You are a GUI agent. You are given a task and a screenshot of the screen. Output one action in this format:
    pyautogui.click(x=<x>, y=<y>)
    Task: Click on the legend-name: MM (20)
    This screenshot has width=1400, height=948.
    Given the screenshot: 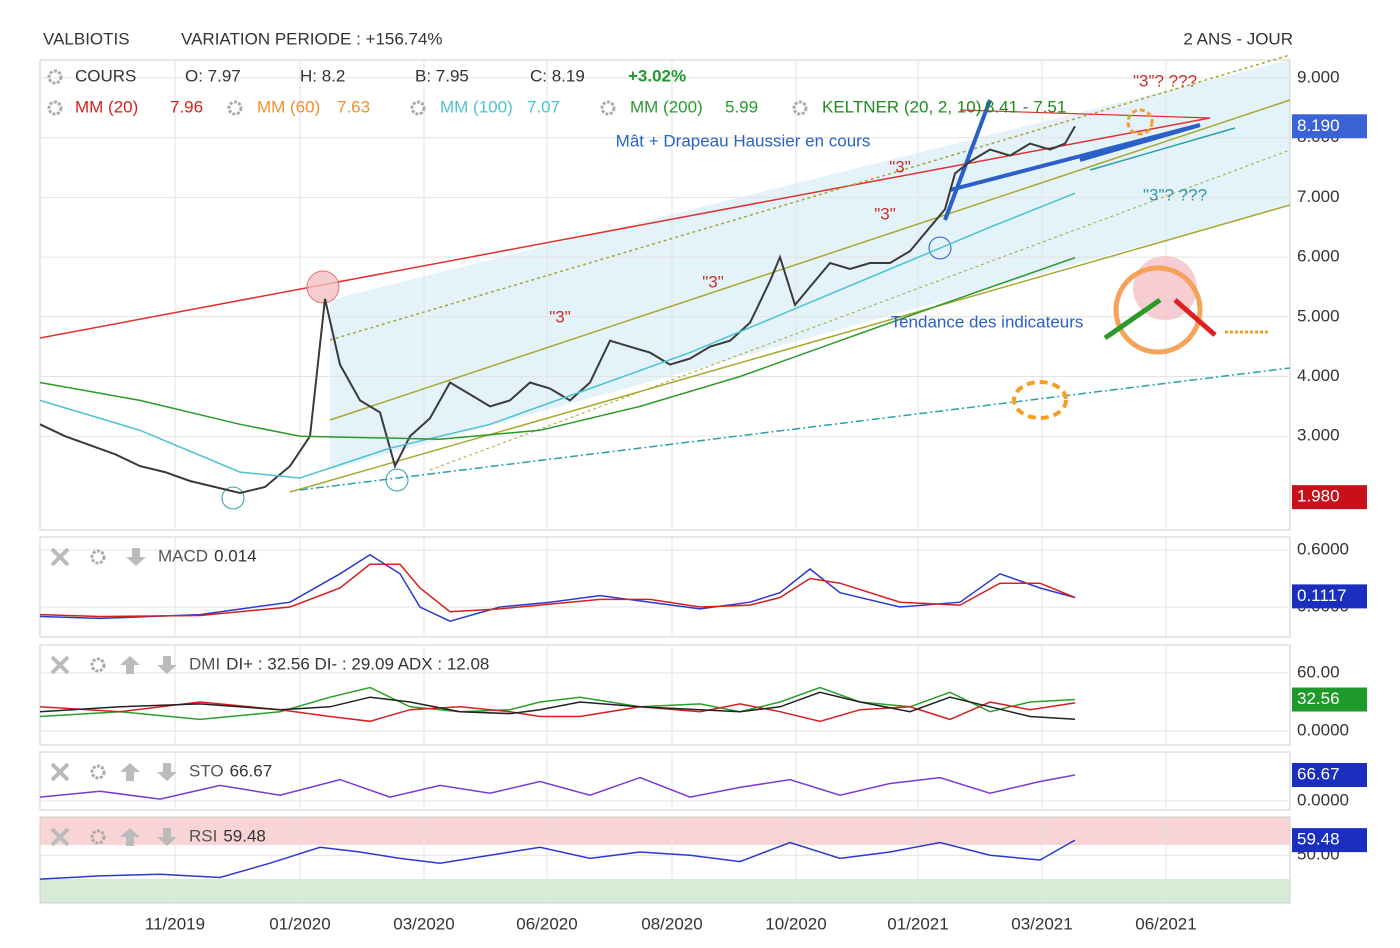 What is the action you would take?
    pyautogui.click(x=106, y=106)
    